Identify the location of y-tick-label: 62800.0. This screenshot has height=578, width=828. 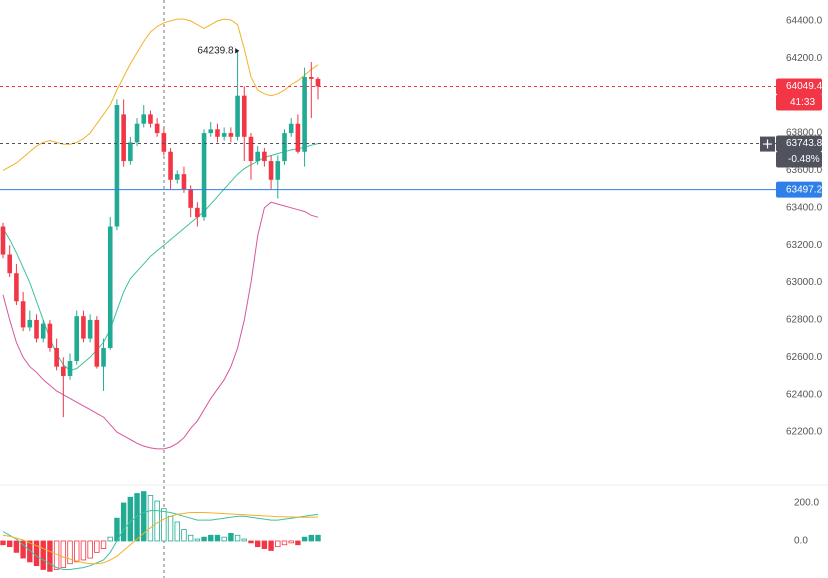
(804, 320).